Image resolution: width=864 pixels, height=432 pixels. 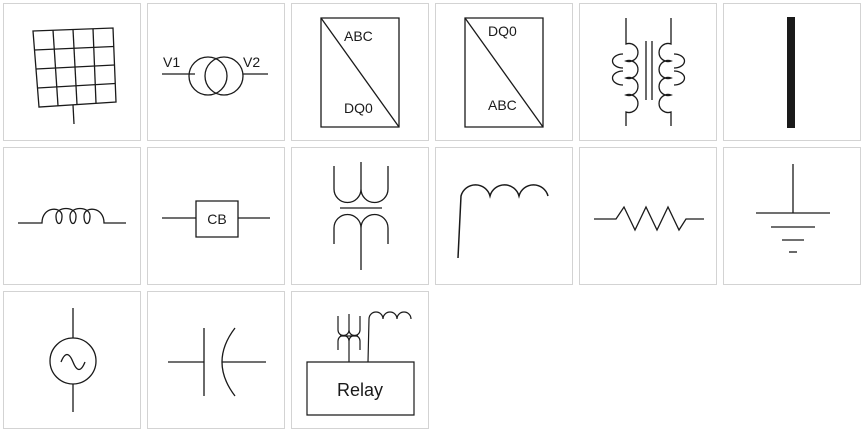 I want to click on secondary-voltage-label: V2, so click(x=251, y=62).